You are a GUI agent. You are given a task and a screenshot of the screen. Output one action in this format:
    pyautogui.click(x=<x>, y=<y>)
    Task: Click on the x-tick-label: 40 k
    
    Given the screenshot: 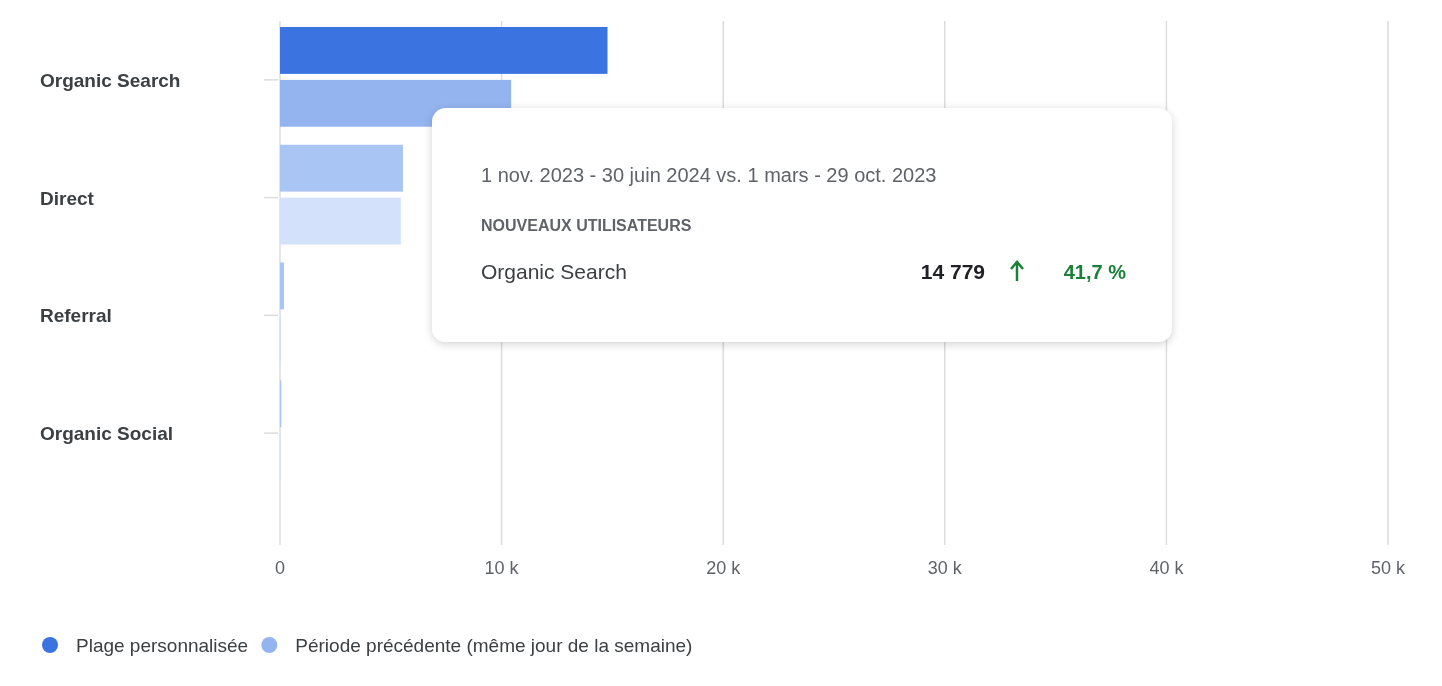 What is the action you would take?
    pyautogui.click(x=1167, y=568)
    